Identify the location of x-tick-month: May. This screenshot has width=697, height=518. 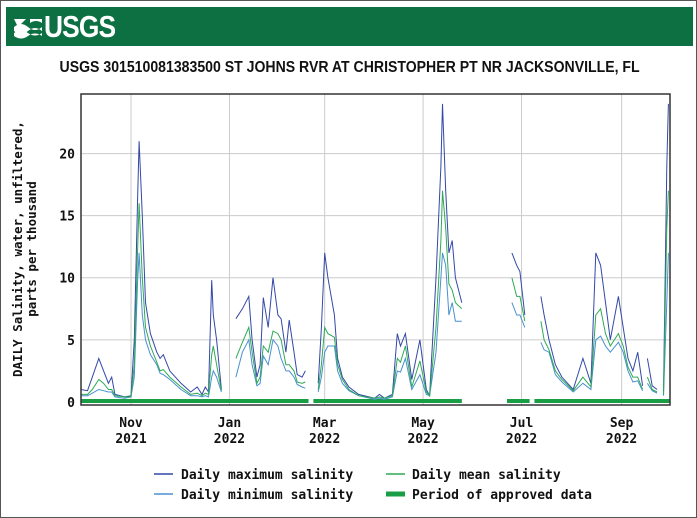
(423, 423).